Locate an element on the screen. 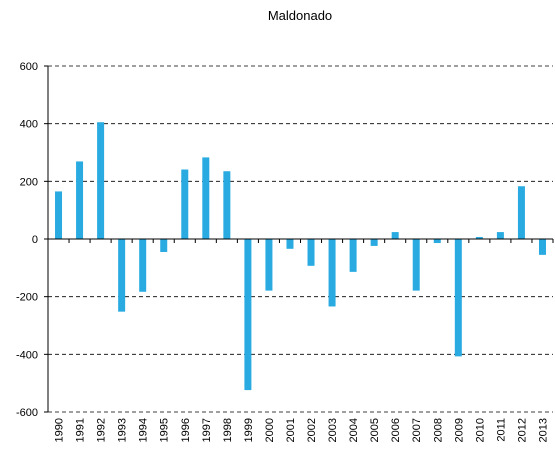 The width and height of the screenshot is (555, 455). x-tick-label: 2006 is located at coordinates (396, 430).